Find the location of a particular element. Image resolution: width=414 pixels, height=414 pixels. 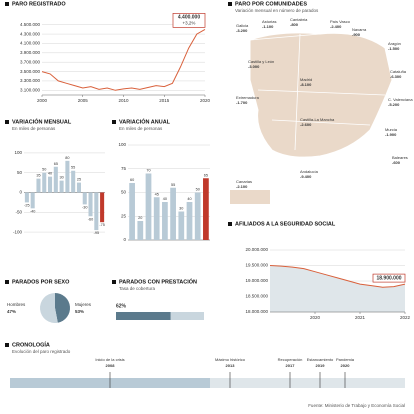

event-label: Inicio de la crisis is located at coordinates (109, 359).